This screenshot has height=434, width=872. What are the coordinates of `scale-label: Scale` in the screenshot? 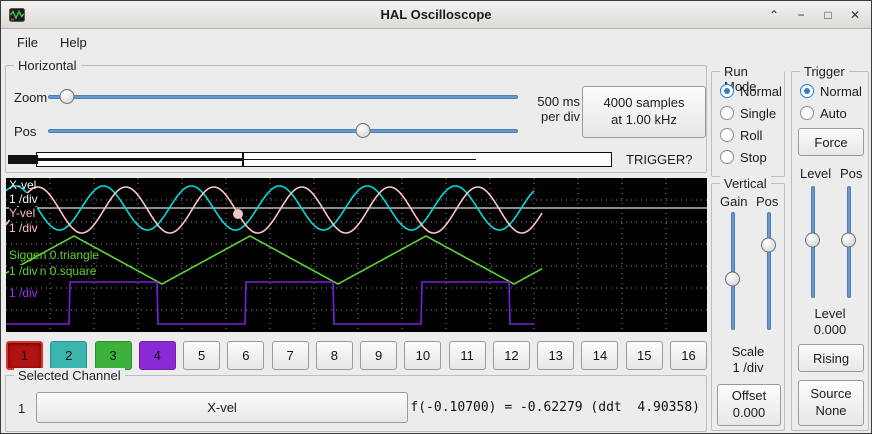 It's located at (748, 351).